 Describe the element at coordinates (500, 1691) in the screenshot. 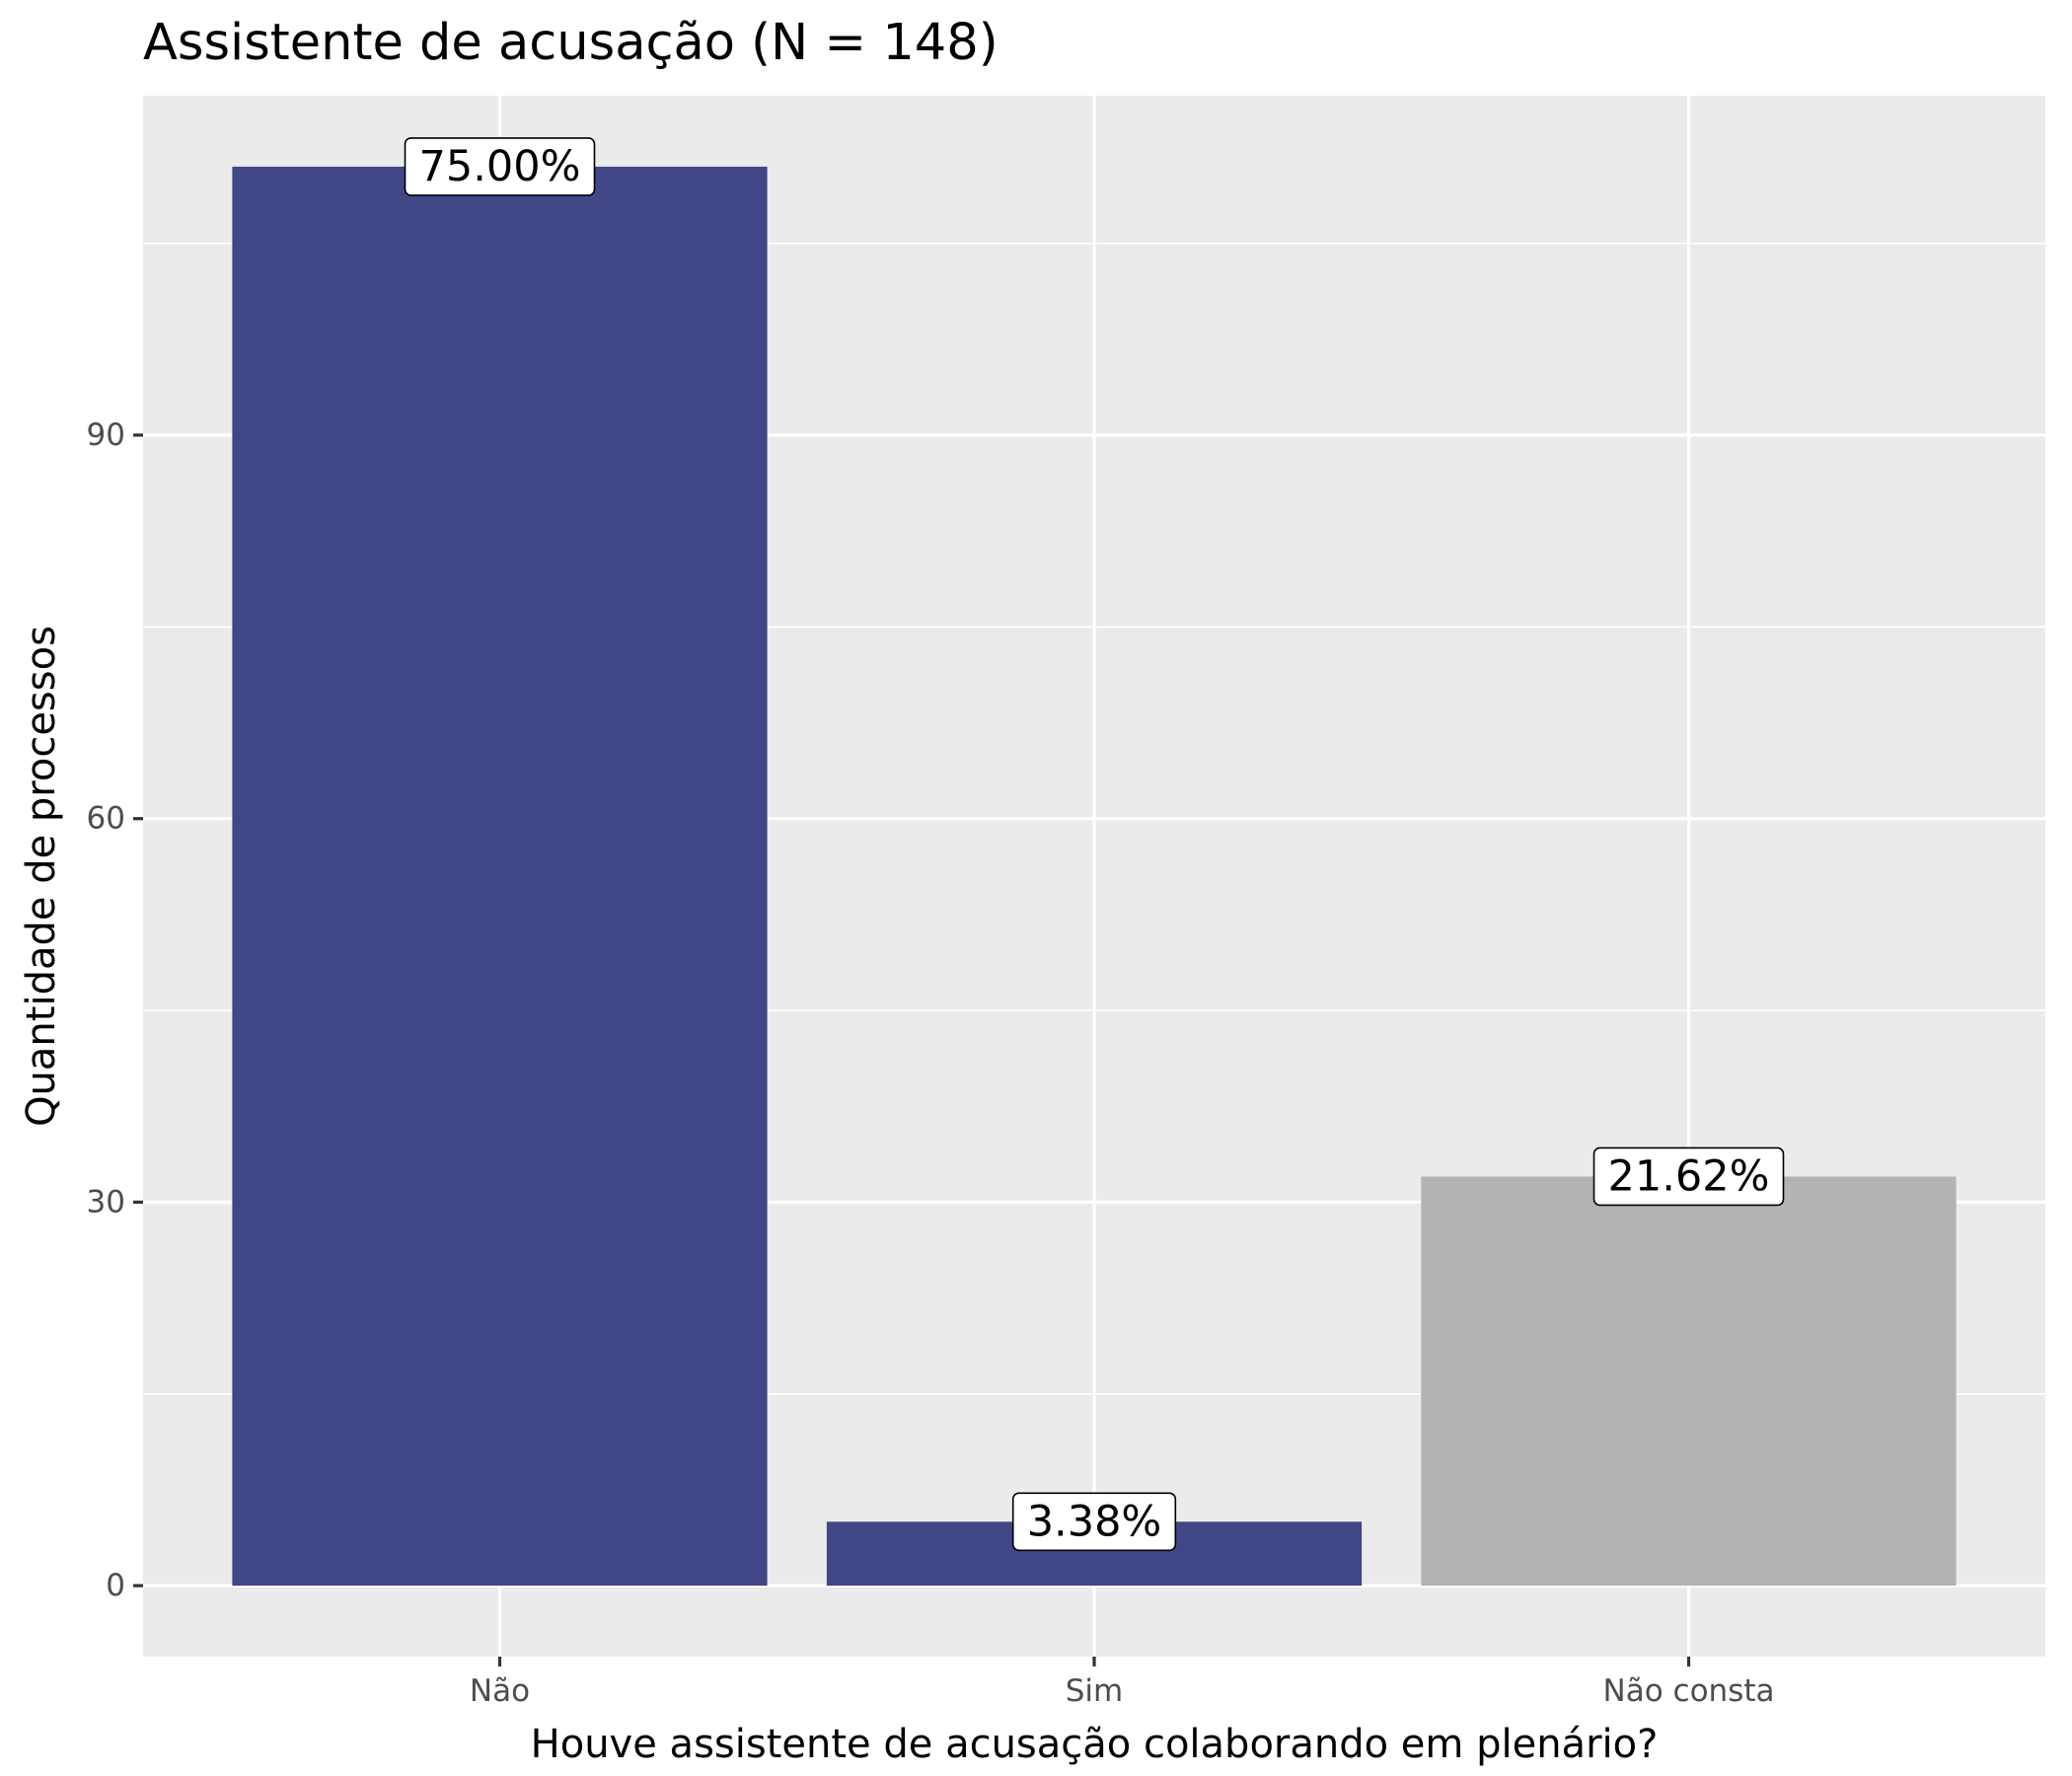

I see `x-tick-label: Não` at that location.